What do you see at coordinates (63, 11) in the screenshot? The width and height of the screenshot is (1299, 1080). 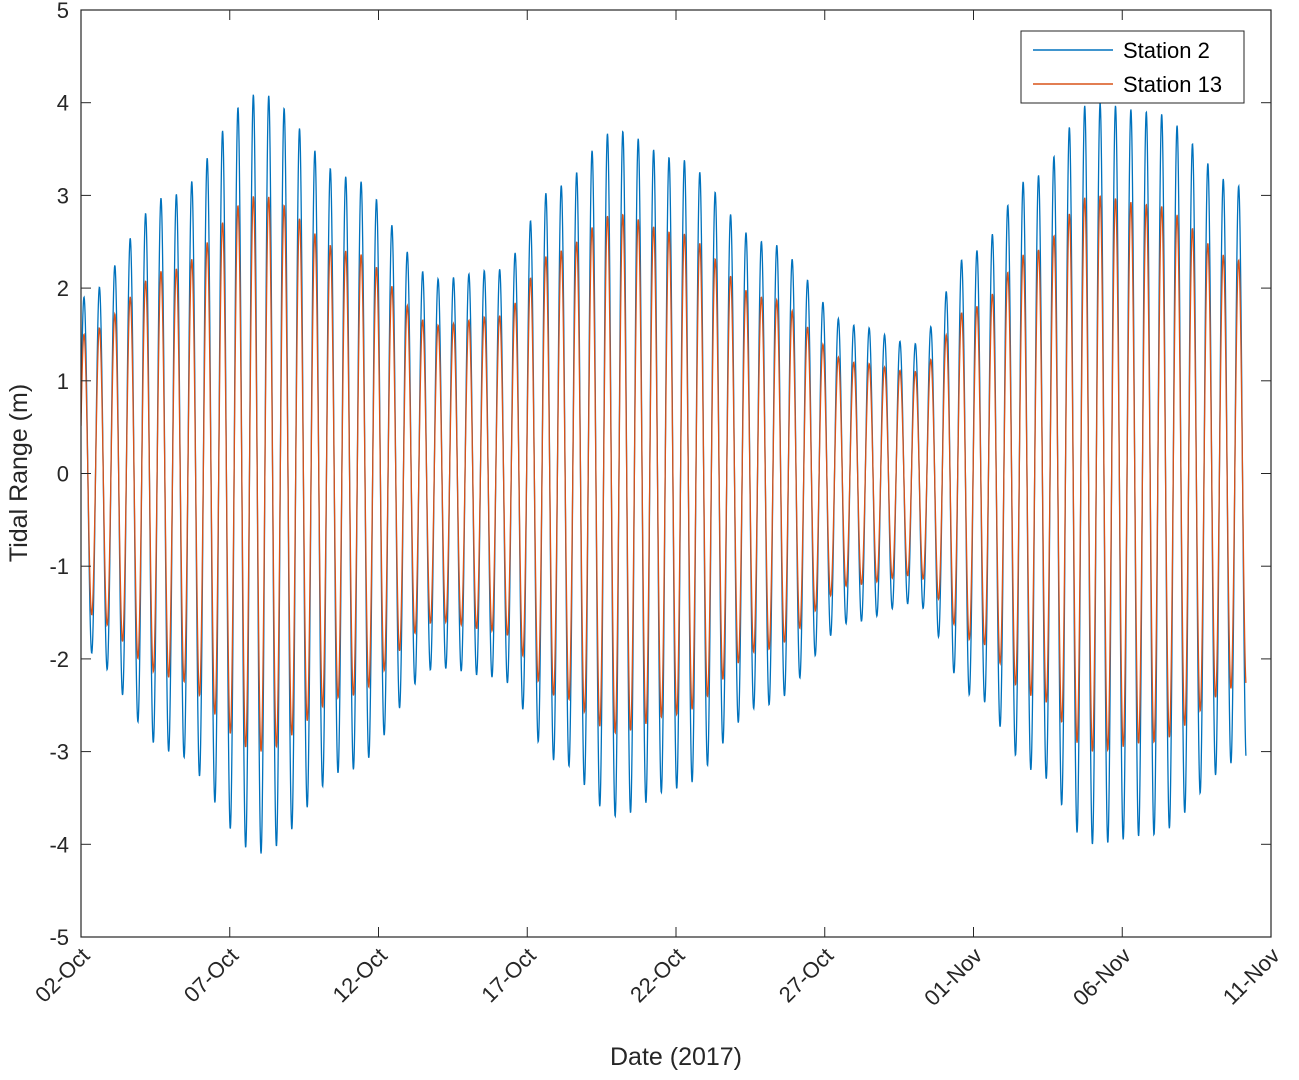 I see `y-tick-label: 5` at bounding box center [63, 11].